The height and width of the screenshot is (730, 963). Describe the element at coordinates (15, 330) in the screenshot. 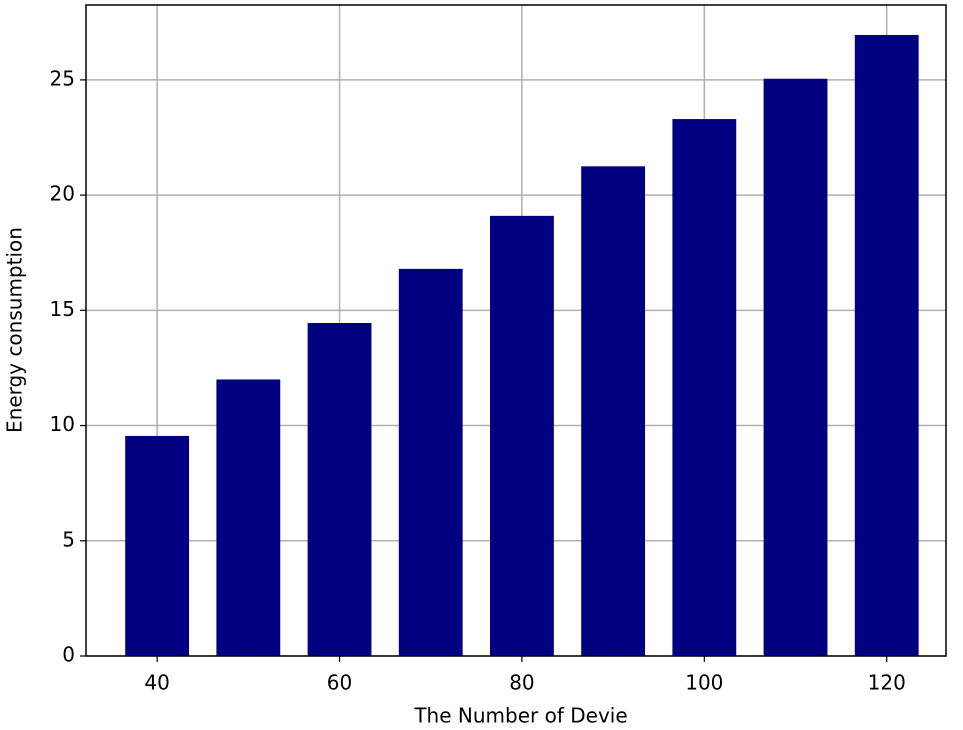

I see `y-axis-label: Energy consumption` at that location.